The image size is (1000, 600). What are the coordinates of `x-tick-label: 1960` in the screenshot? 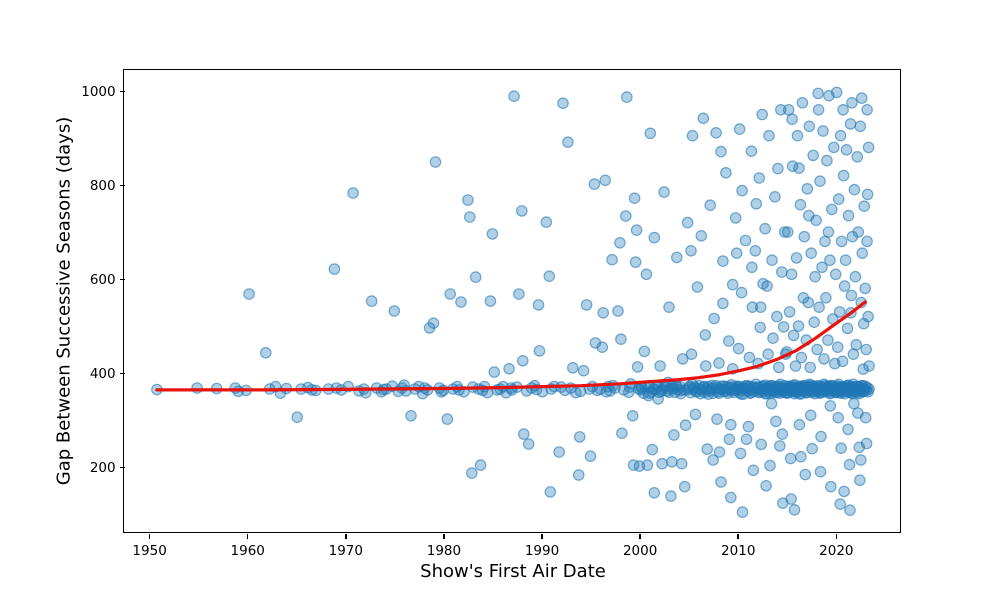 It's located at (247, 550).